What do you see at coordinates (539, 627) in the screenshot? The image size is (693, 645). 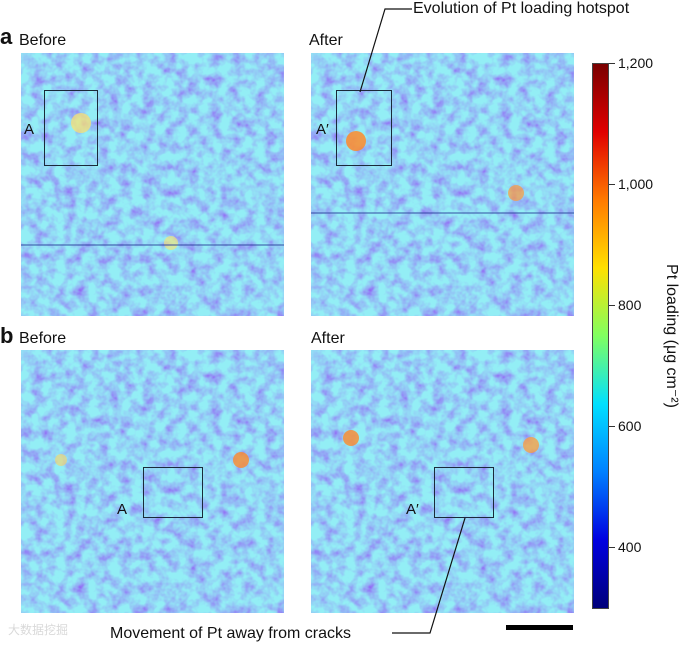 I see `scale-bar` at bounding box center [539, 627].